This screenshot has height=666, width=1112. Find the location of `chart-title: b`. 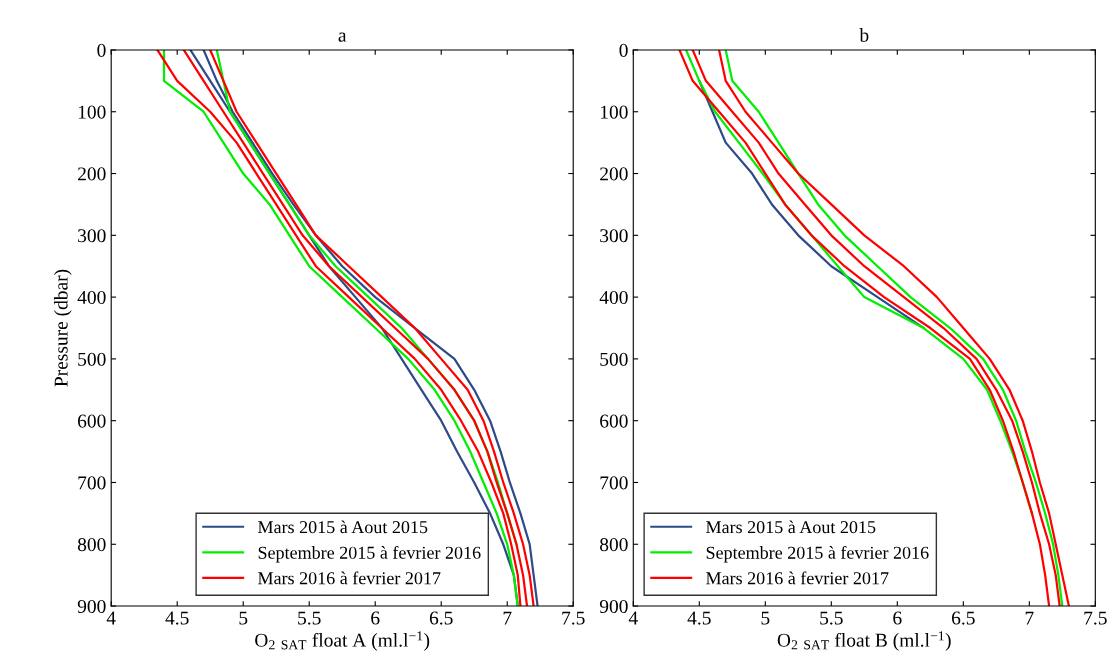

chart-title: b is located at coordinates (864, 35).